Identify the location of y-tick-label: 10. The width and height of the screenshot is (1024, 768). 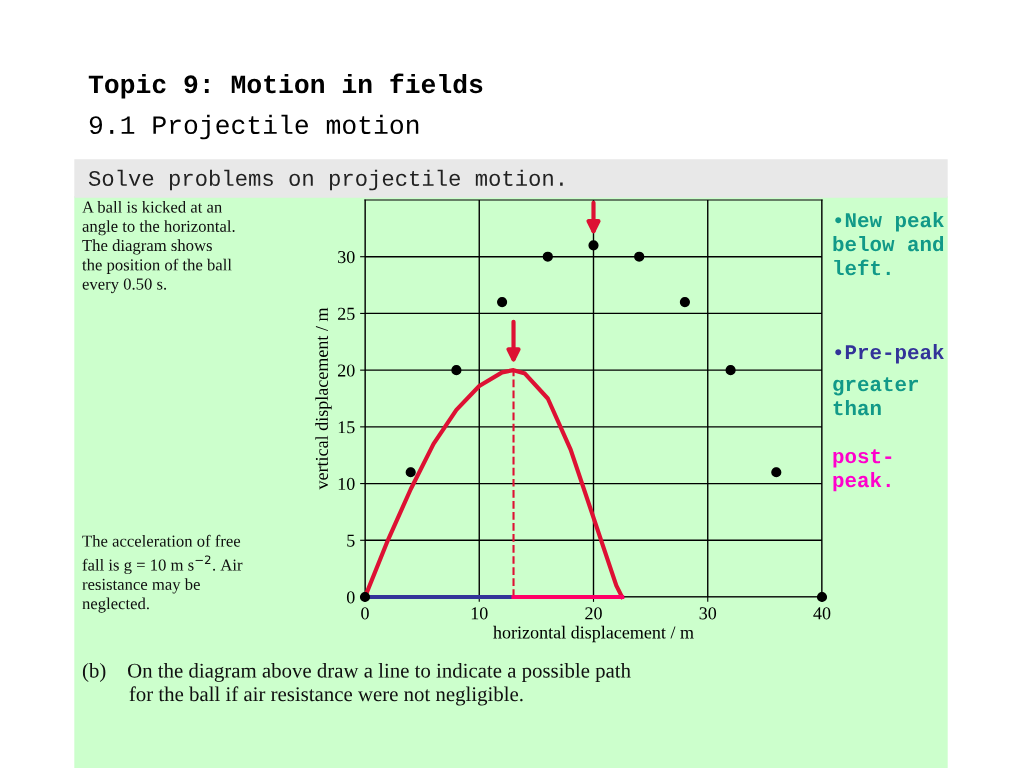
(346, 484).